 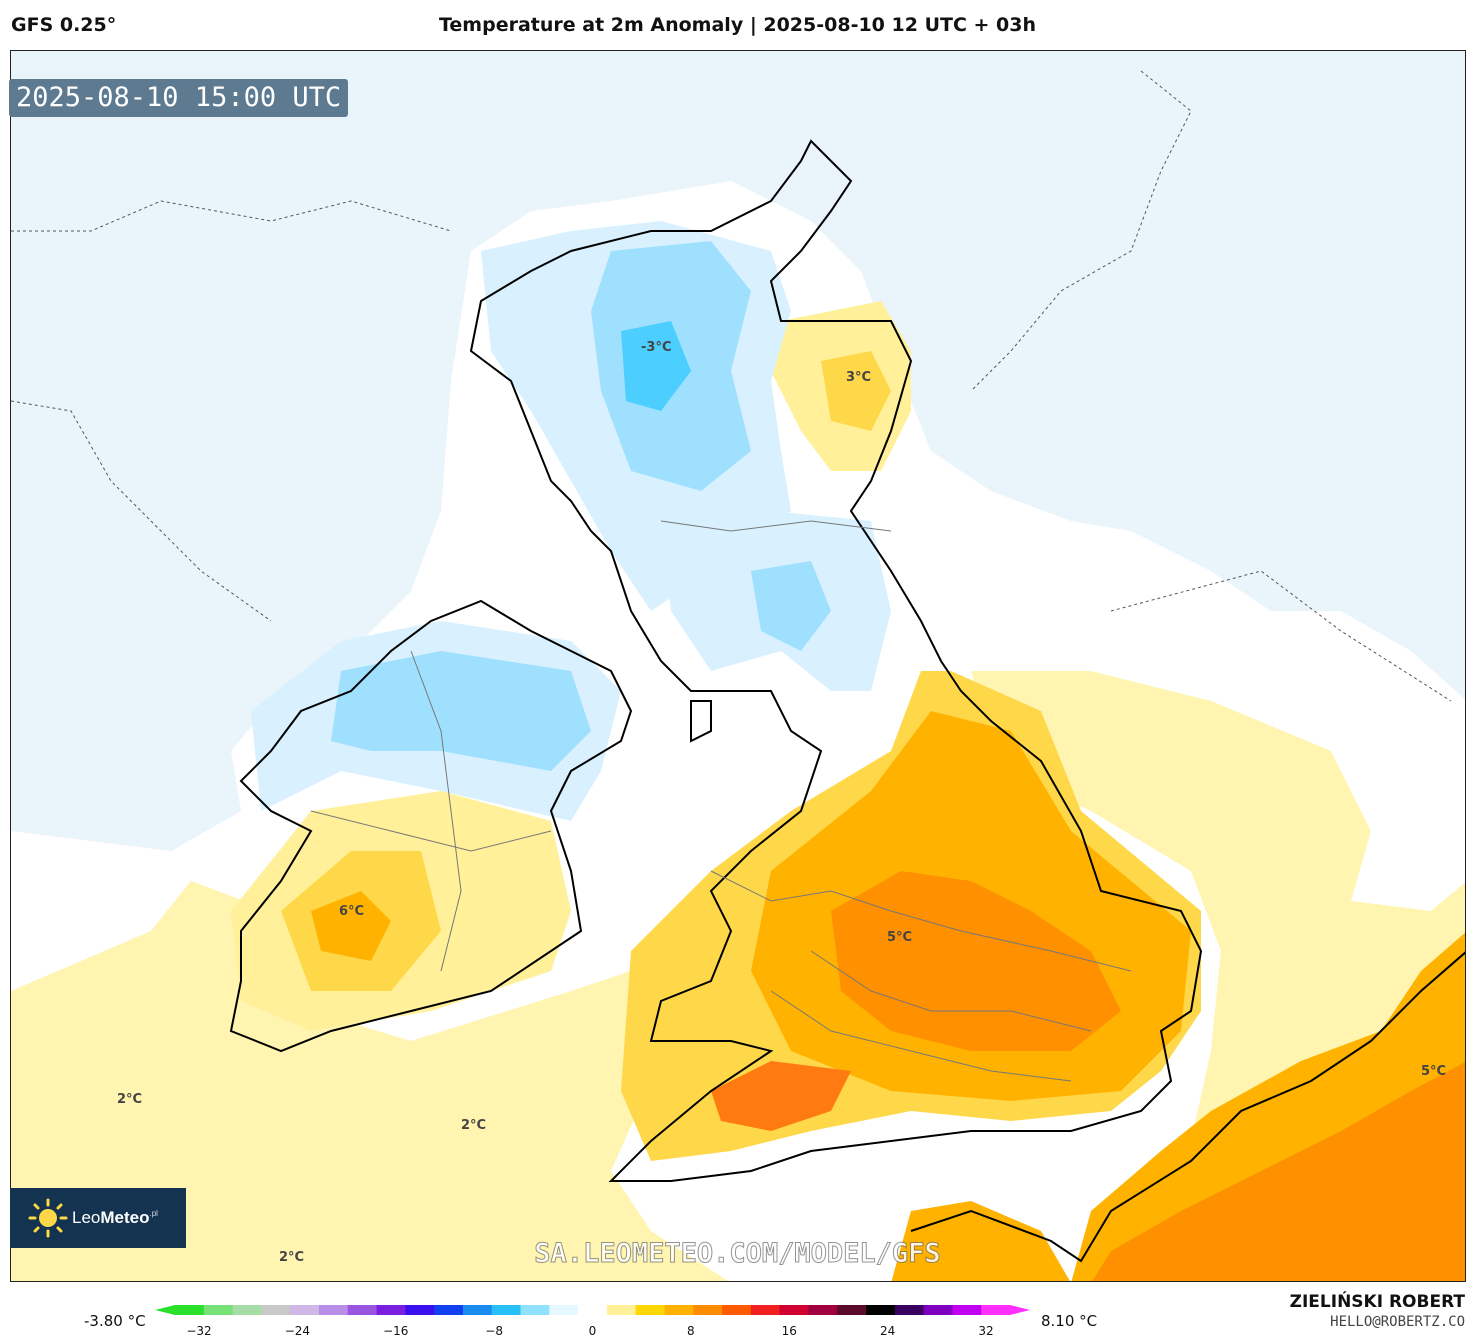 I want to click on colorbar, so click(x=592, y=1310).